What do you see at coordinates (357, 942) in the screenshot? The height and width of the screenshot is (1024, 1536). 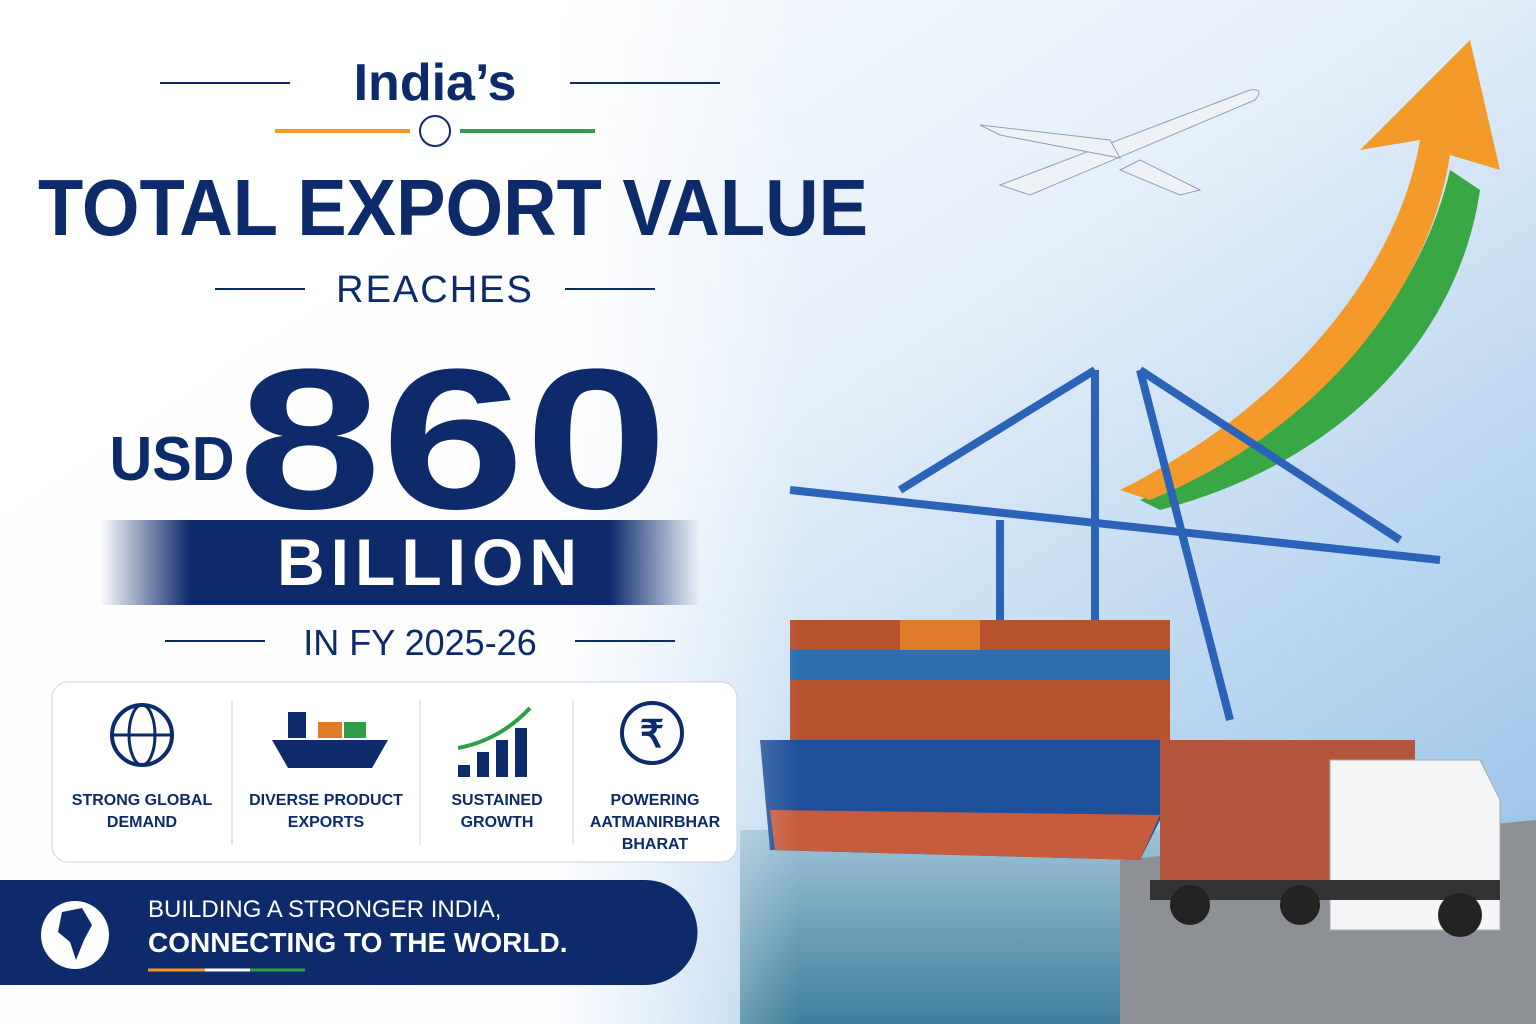 I see `footer-line2: CONNECTING TO THE WORLD.` at bounding box center [357, 942].